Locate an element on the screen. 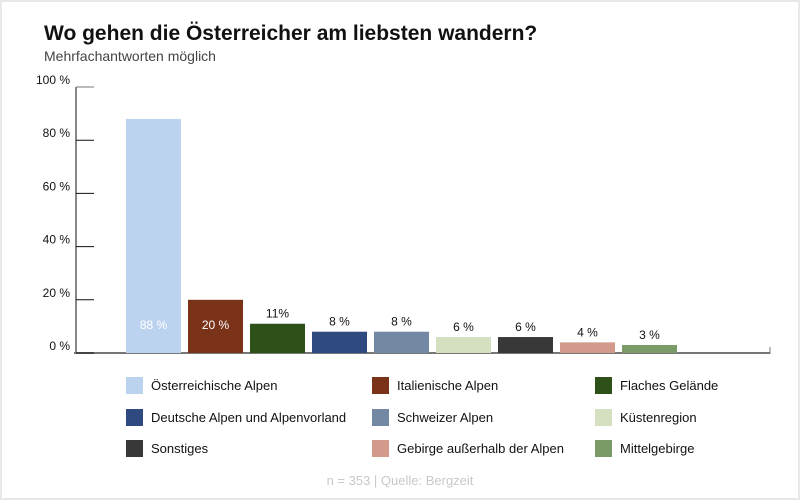 This screenshot has width=800, height=500. legend-item: Mittelgebirge is located at coordinates (644, 448).